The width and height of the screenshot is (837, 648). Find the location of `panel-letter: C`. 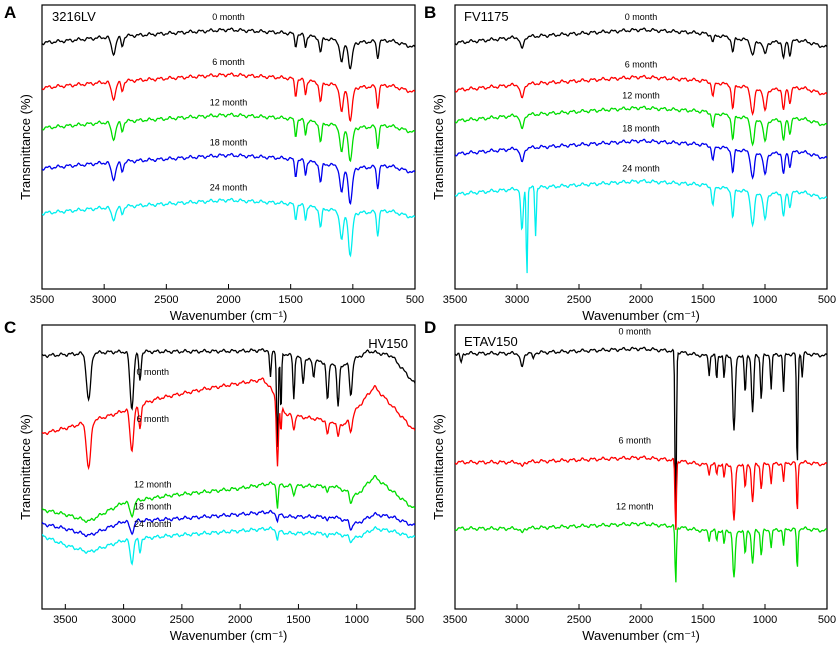

panel-letter: C is located at coordinates (10, 327).